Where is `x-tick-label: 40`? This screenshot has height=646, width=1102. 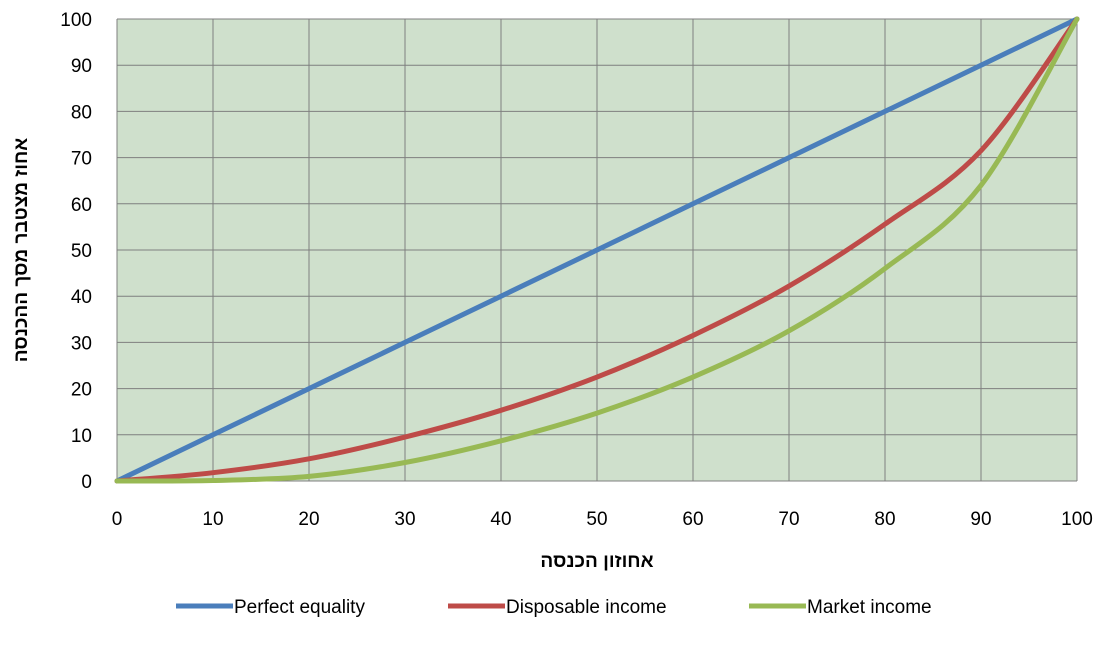 x-tick-label: 40 is located at coordinates (500, 519).